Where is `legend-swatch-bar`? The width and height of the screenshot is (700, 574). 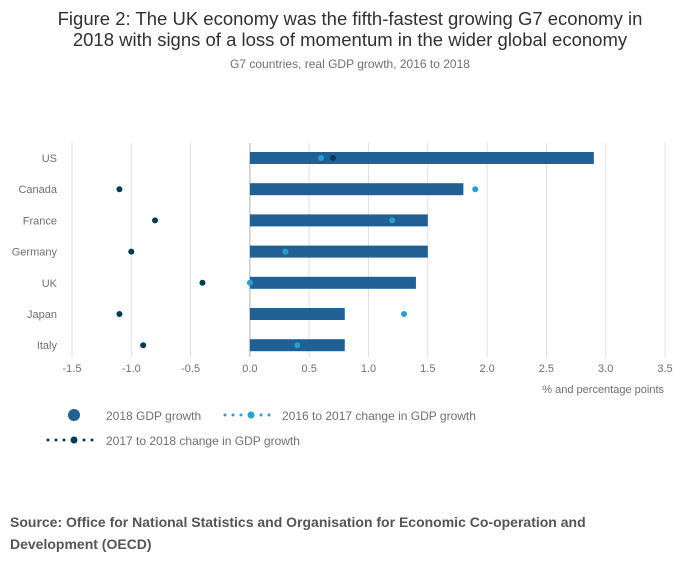 legend-swatch-bar is located at coordinates (74, 415).